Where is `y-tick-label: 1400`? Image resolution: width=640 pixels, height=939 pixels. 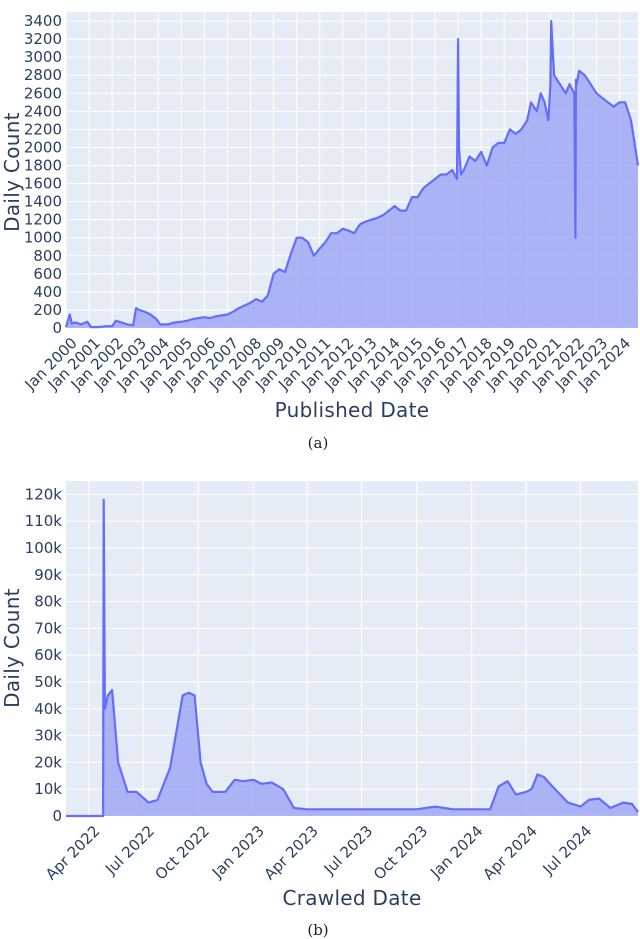
y-tick-label: 1400 is located at coordinates (43, 202).